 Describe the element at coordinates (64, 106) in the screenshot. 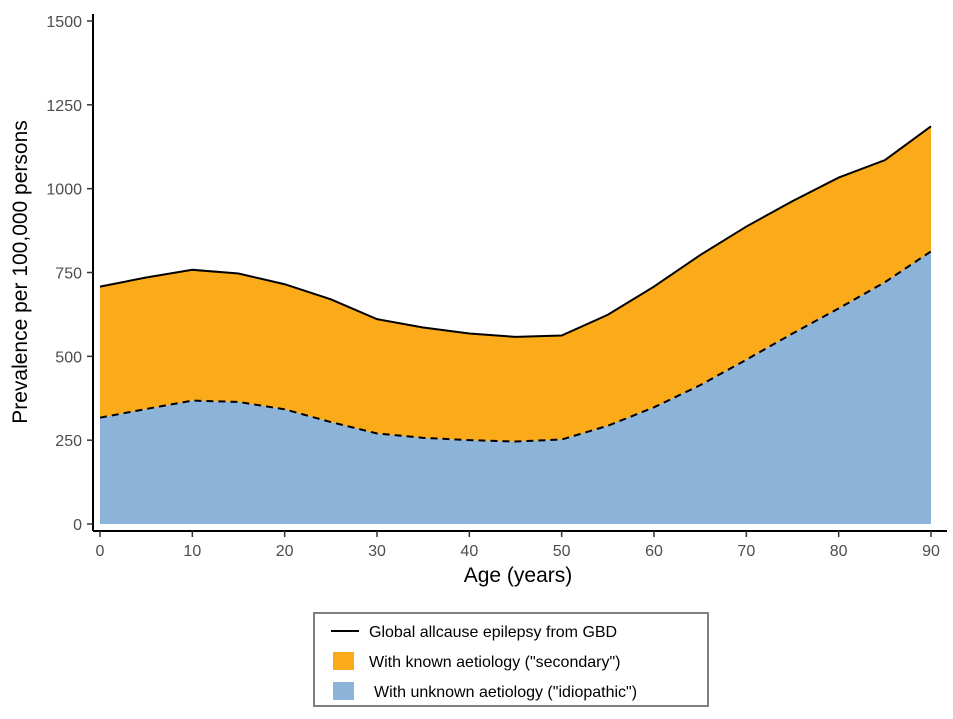

I see `y-tick-label: 1250` at that location.